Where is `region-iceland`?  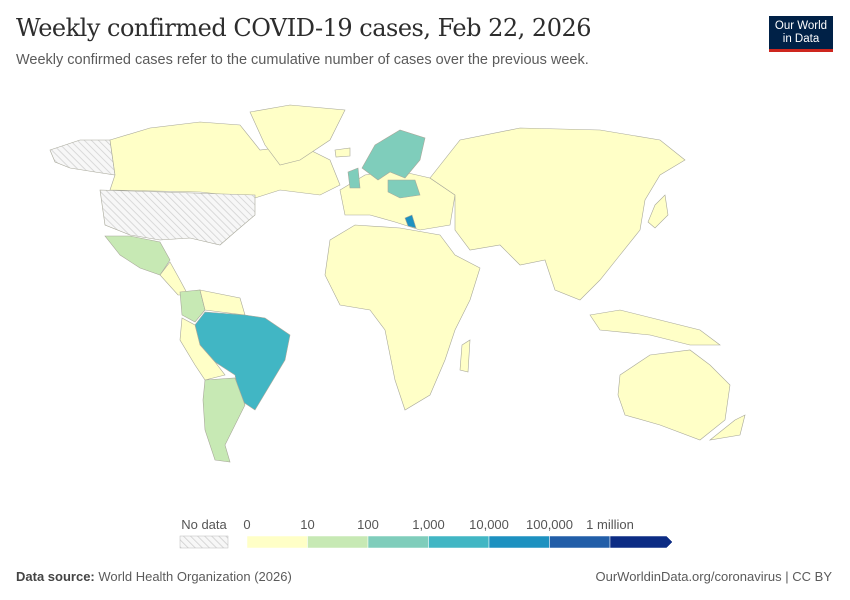
region-iceland is located at coordinates (342, 152).